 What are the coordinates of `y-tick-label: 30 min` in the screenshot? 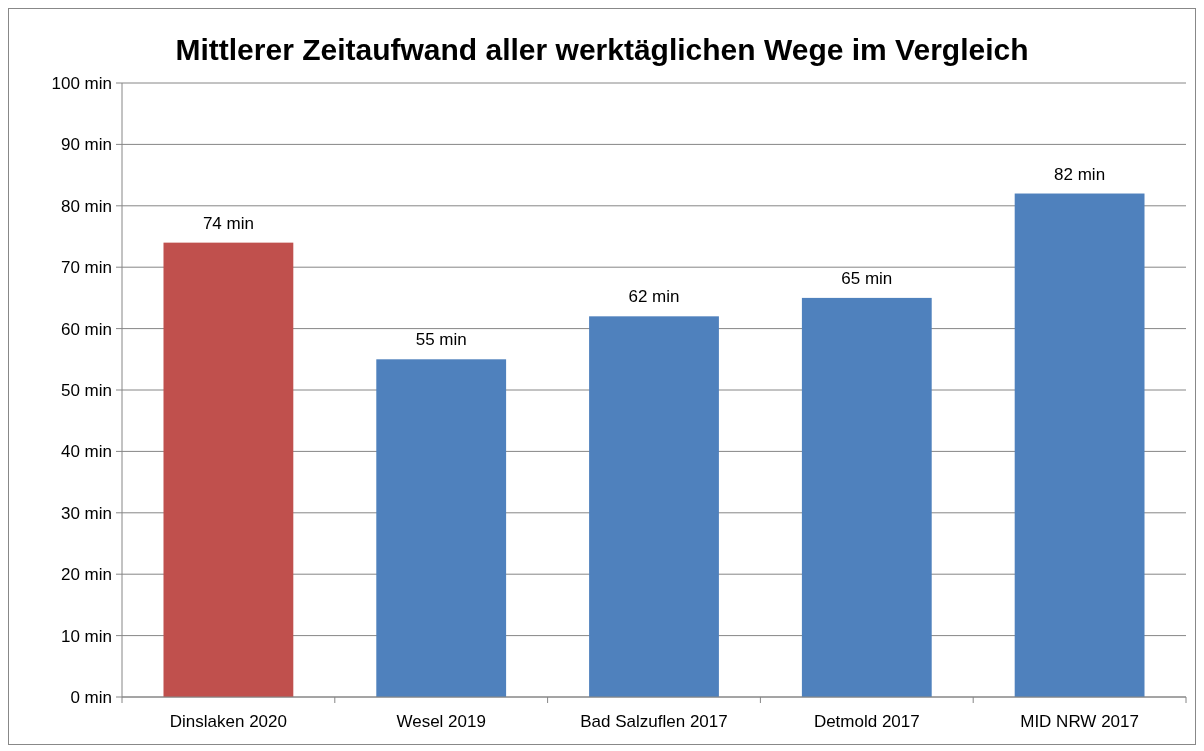 It's located at (86, 513).